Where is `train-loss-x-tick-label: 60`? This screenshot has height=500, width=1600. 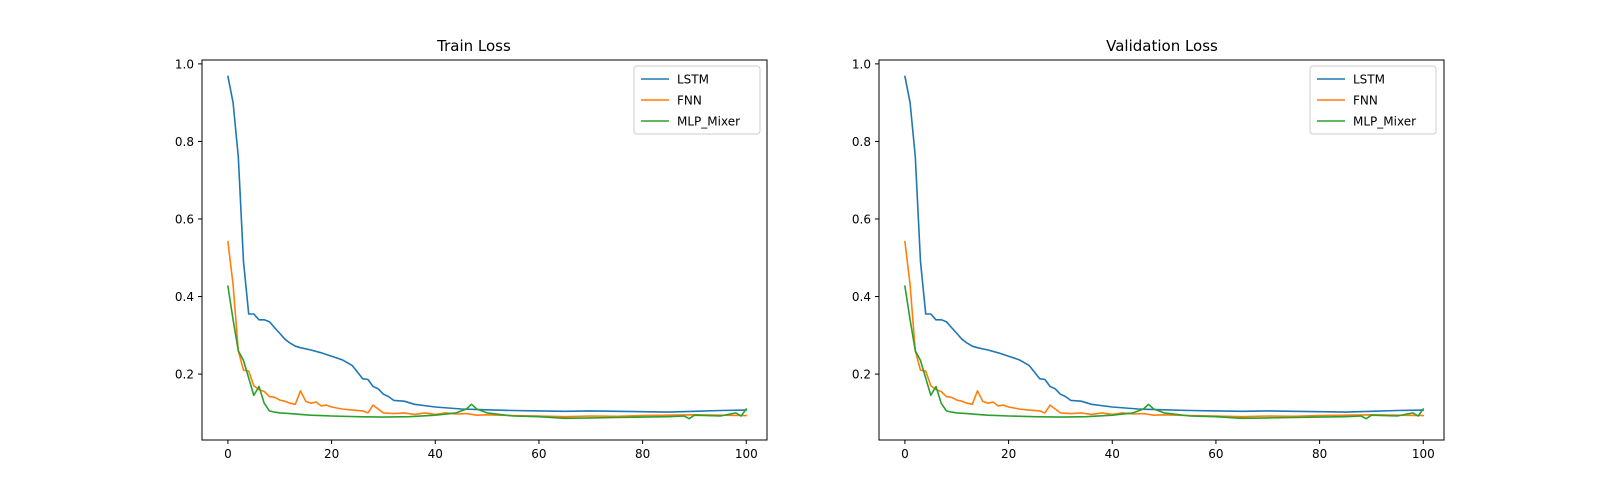 train-loss-x-tick-label: 60 is located at coordinates (538, 454).